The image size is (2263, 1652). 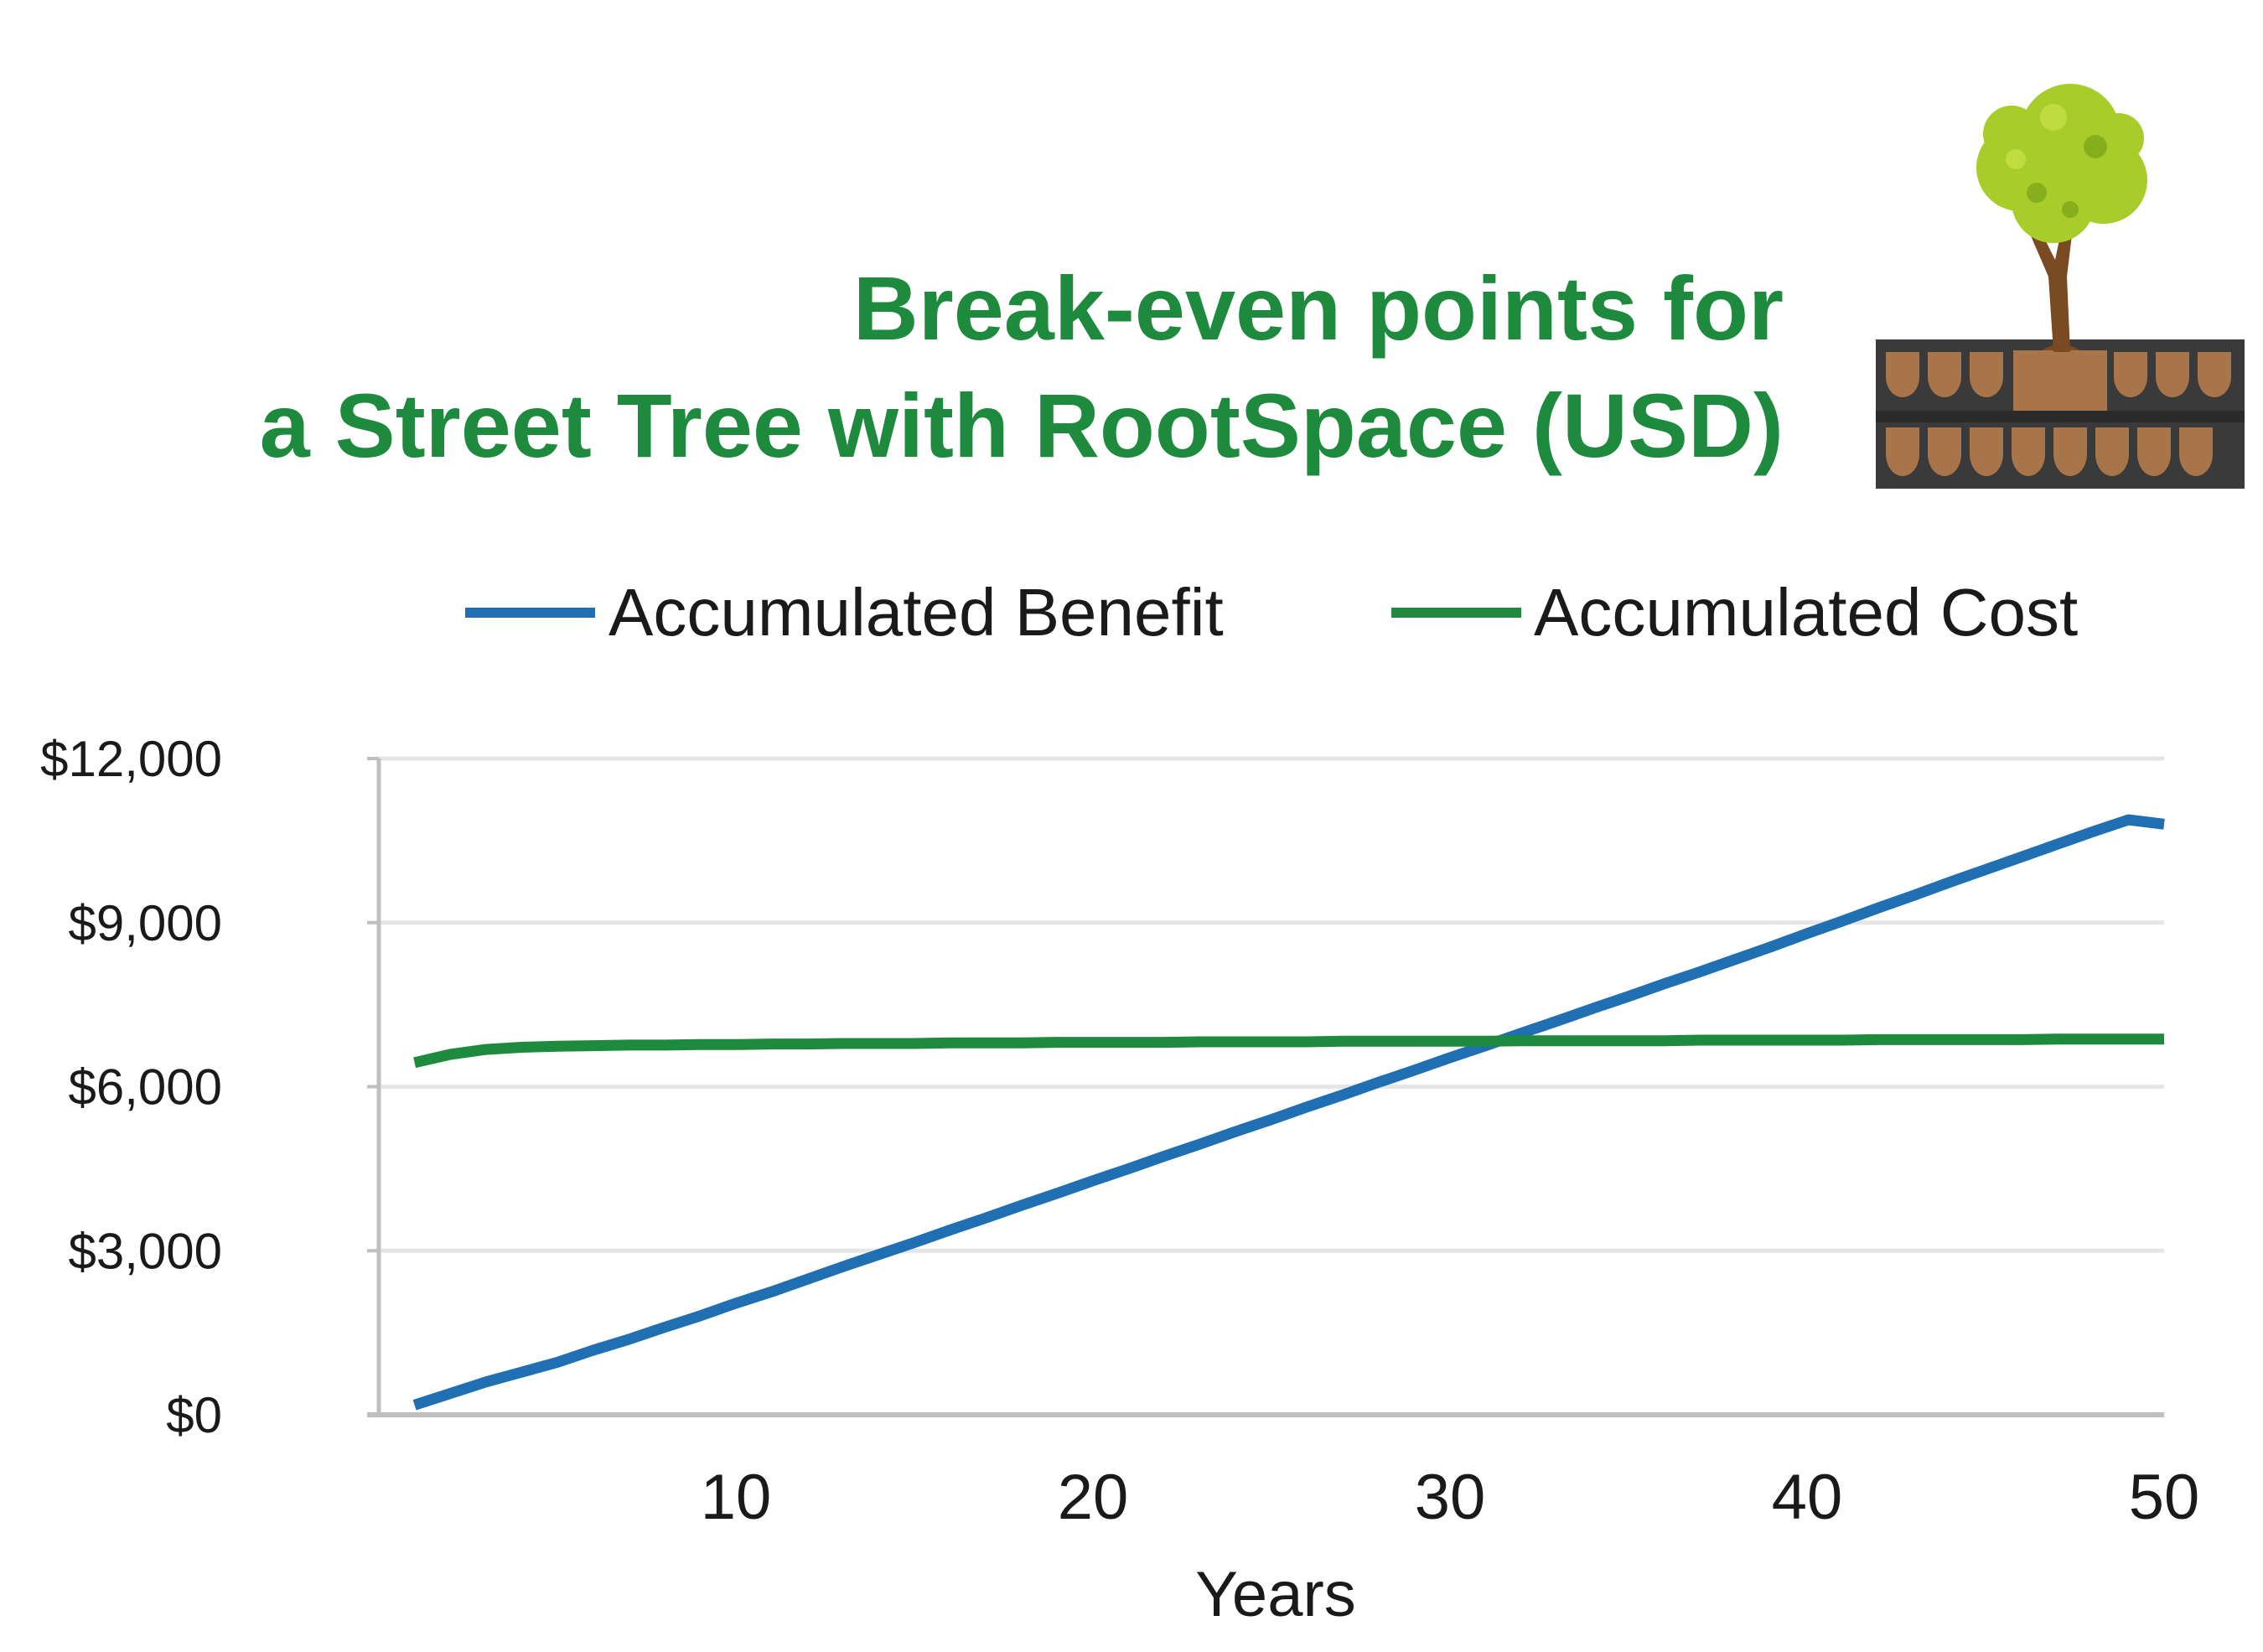 What do you see at coordinates (737, 1497) in the screenshot?
I see `x-tick-label: 10` at bounding box center [737, 1497].